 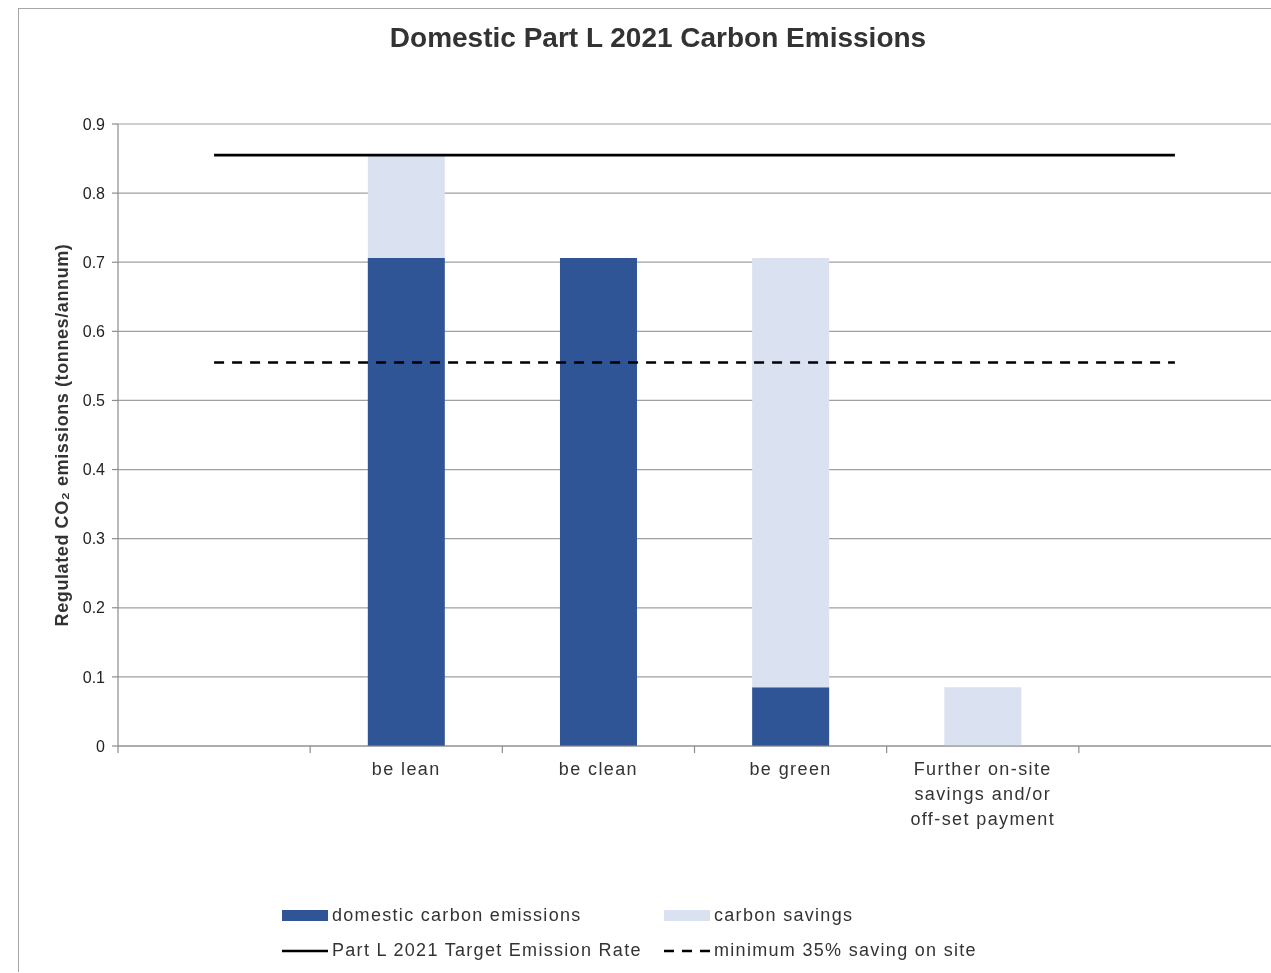 I want to click on x-tick-label: be clean, so click(x=598, y=768).